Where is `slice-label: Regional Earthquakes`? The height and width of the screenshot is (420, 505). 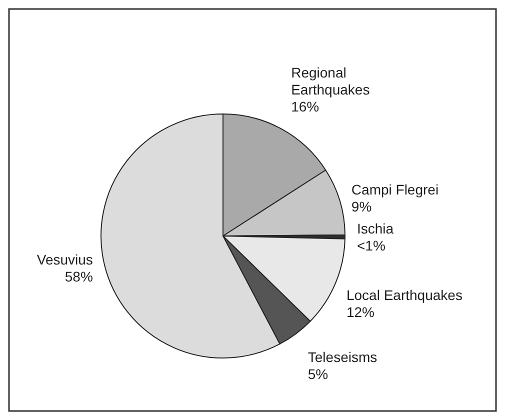 slice-label: Regional Earthquakes is located at coordinates (330, 81).